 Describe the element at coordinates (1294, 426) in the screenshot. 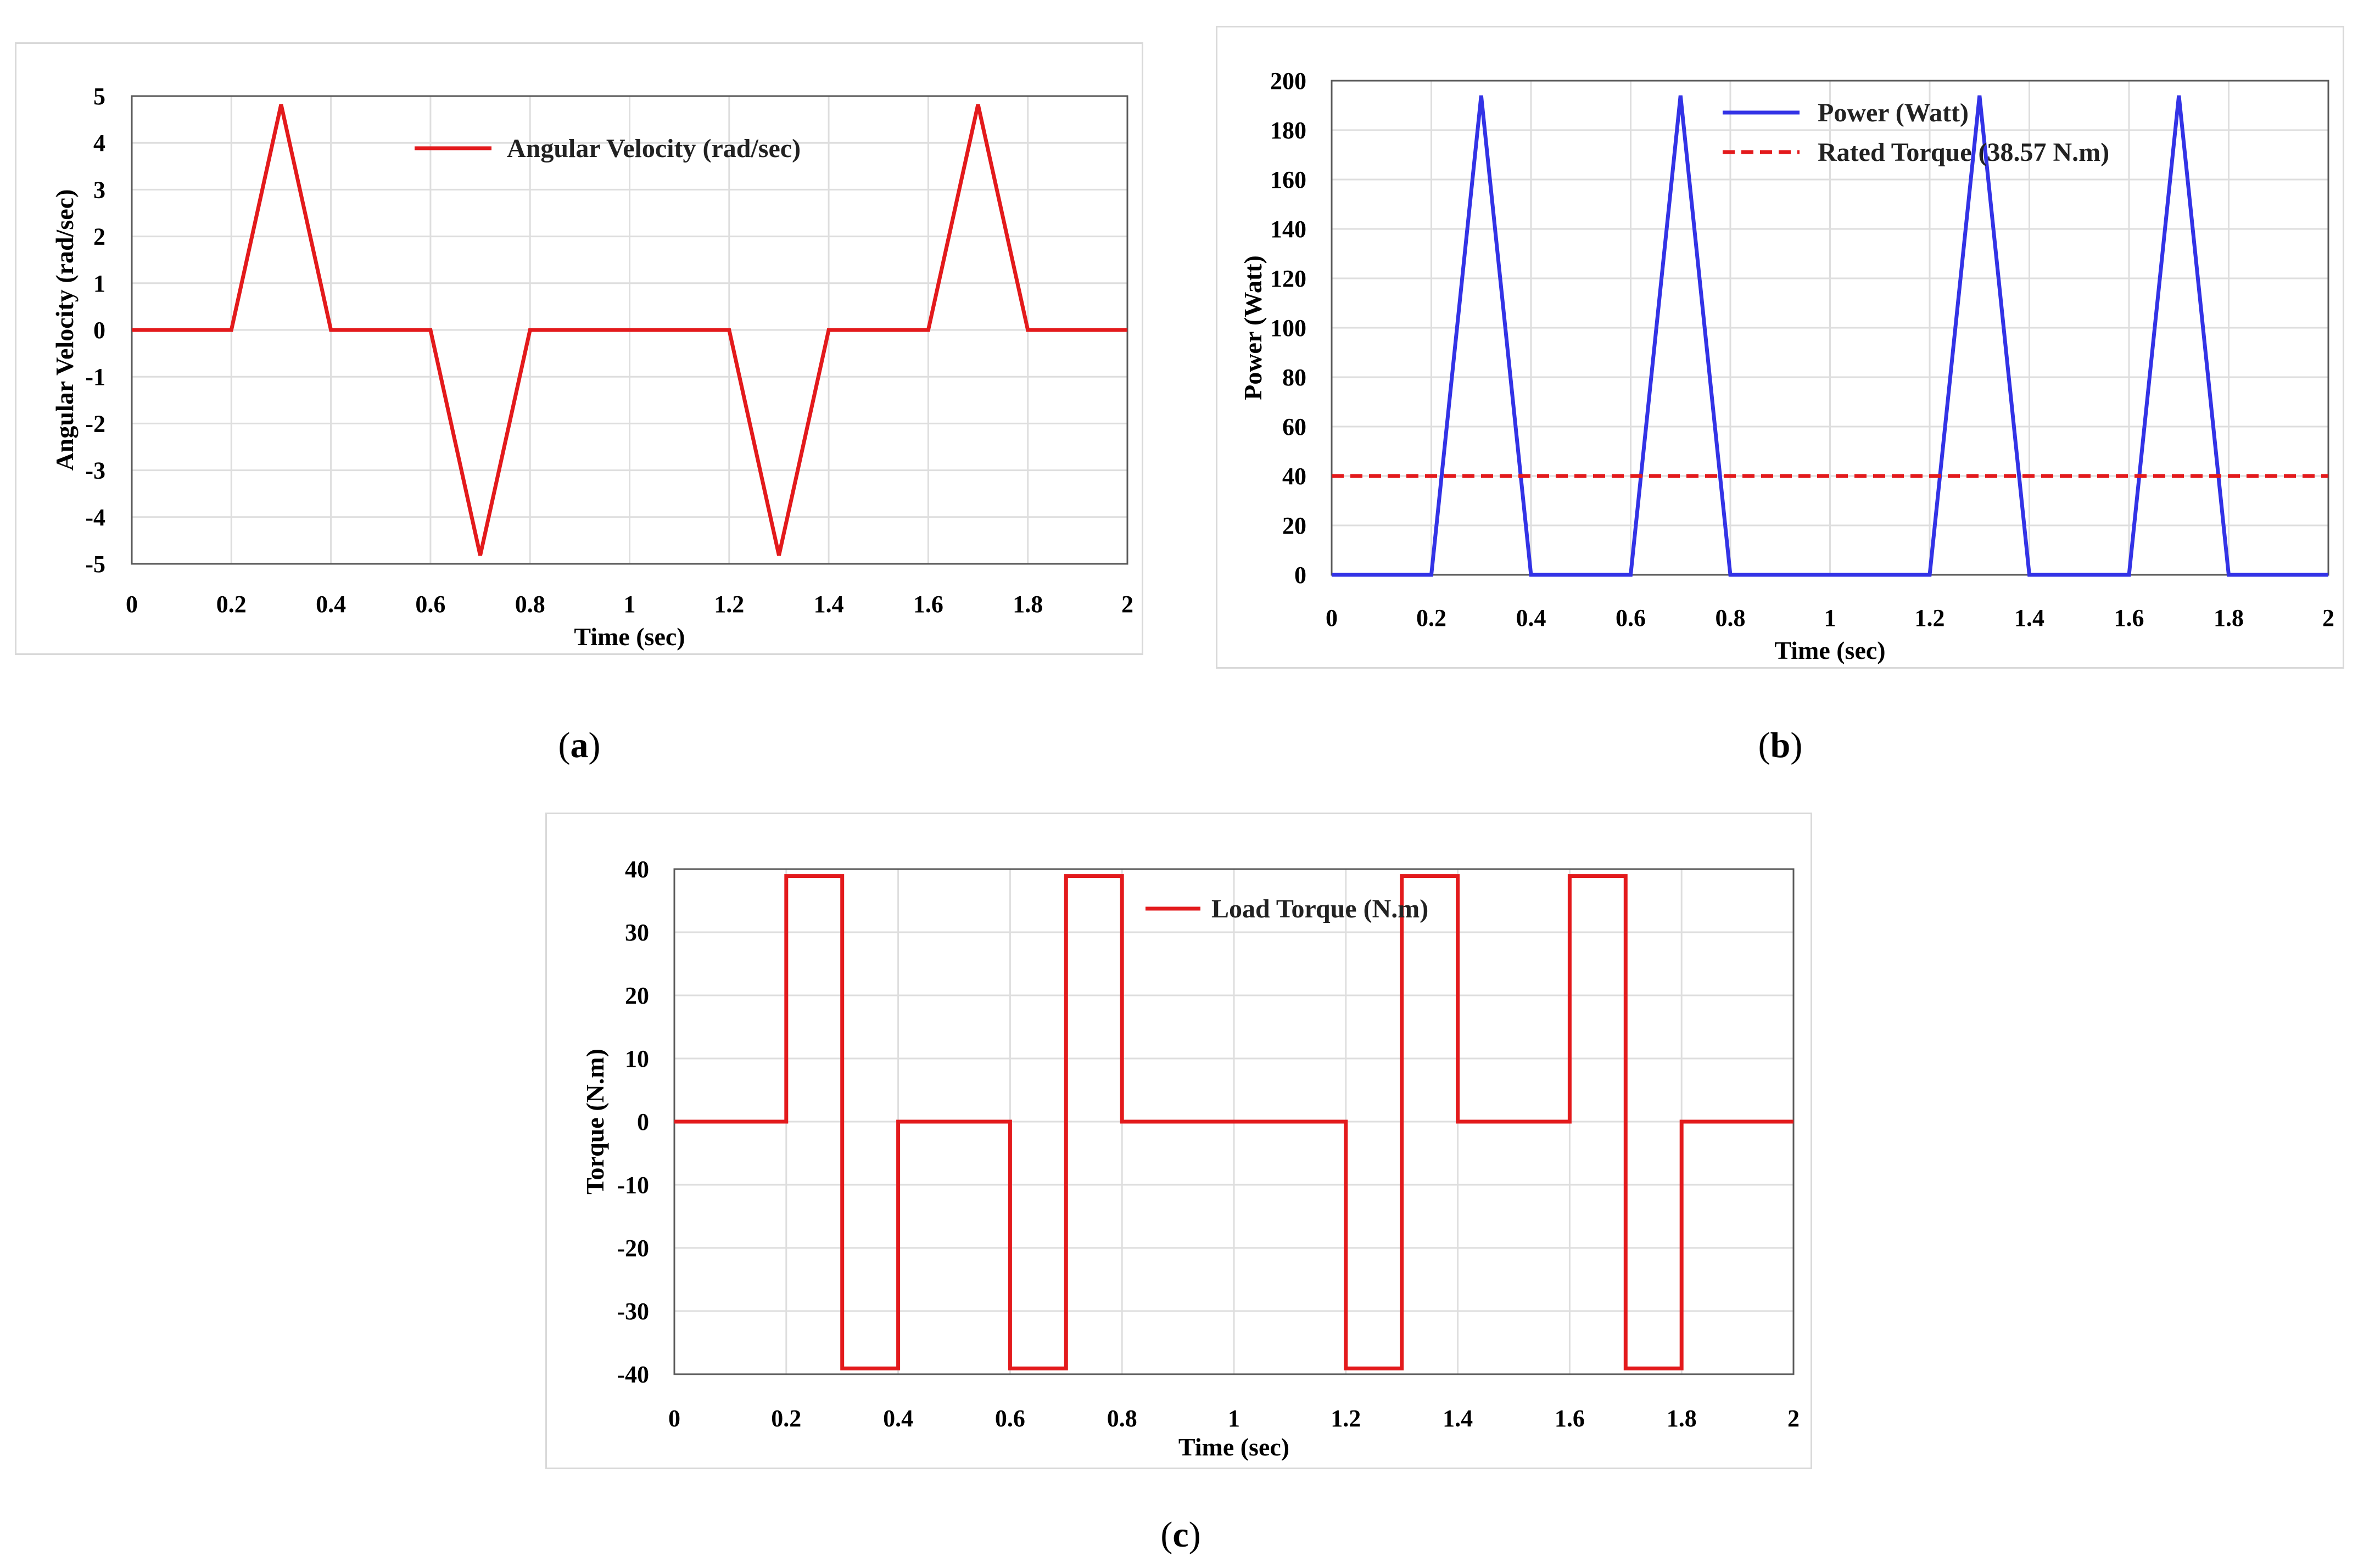

I see `y-tick-label: 60` at that location.